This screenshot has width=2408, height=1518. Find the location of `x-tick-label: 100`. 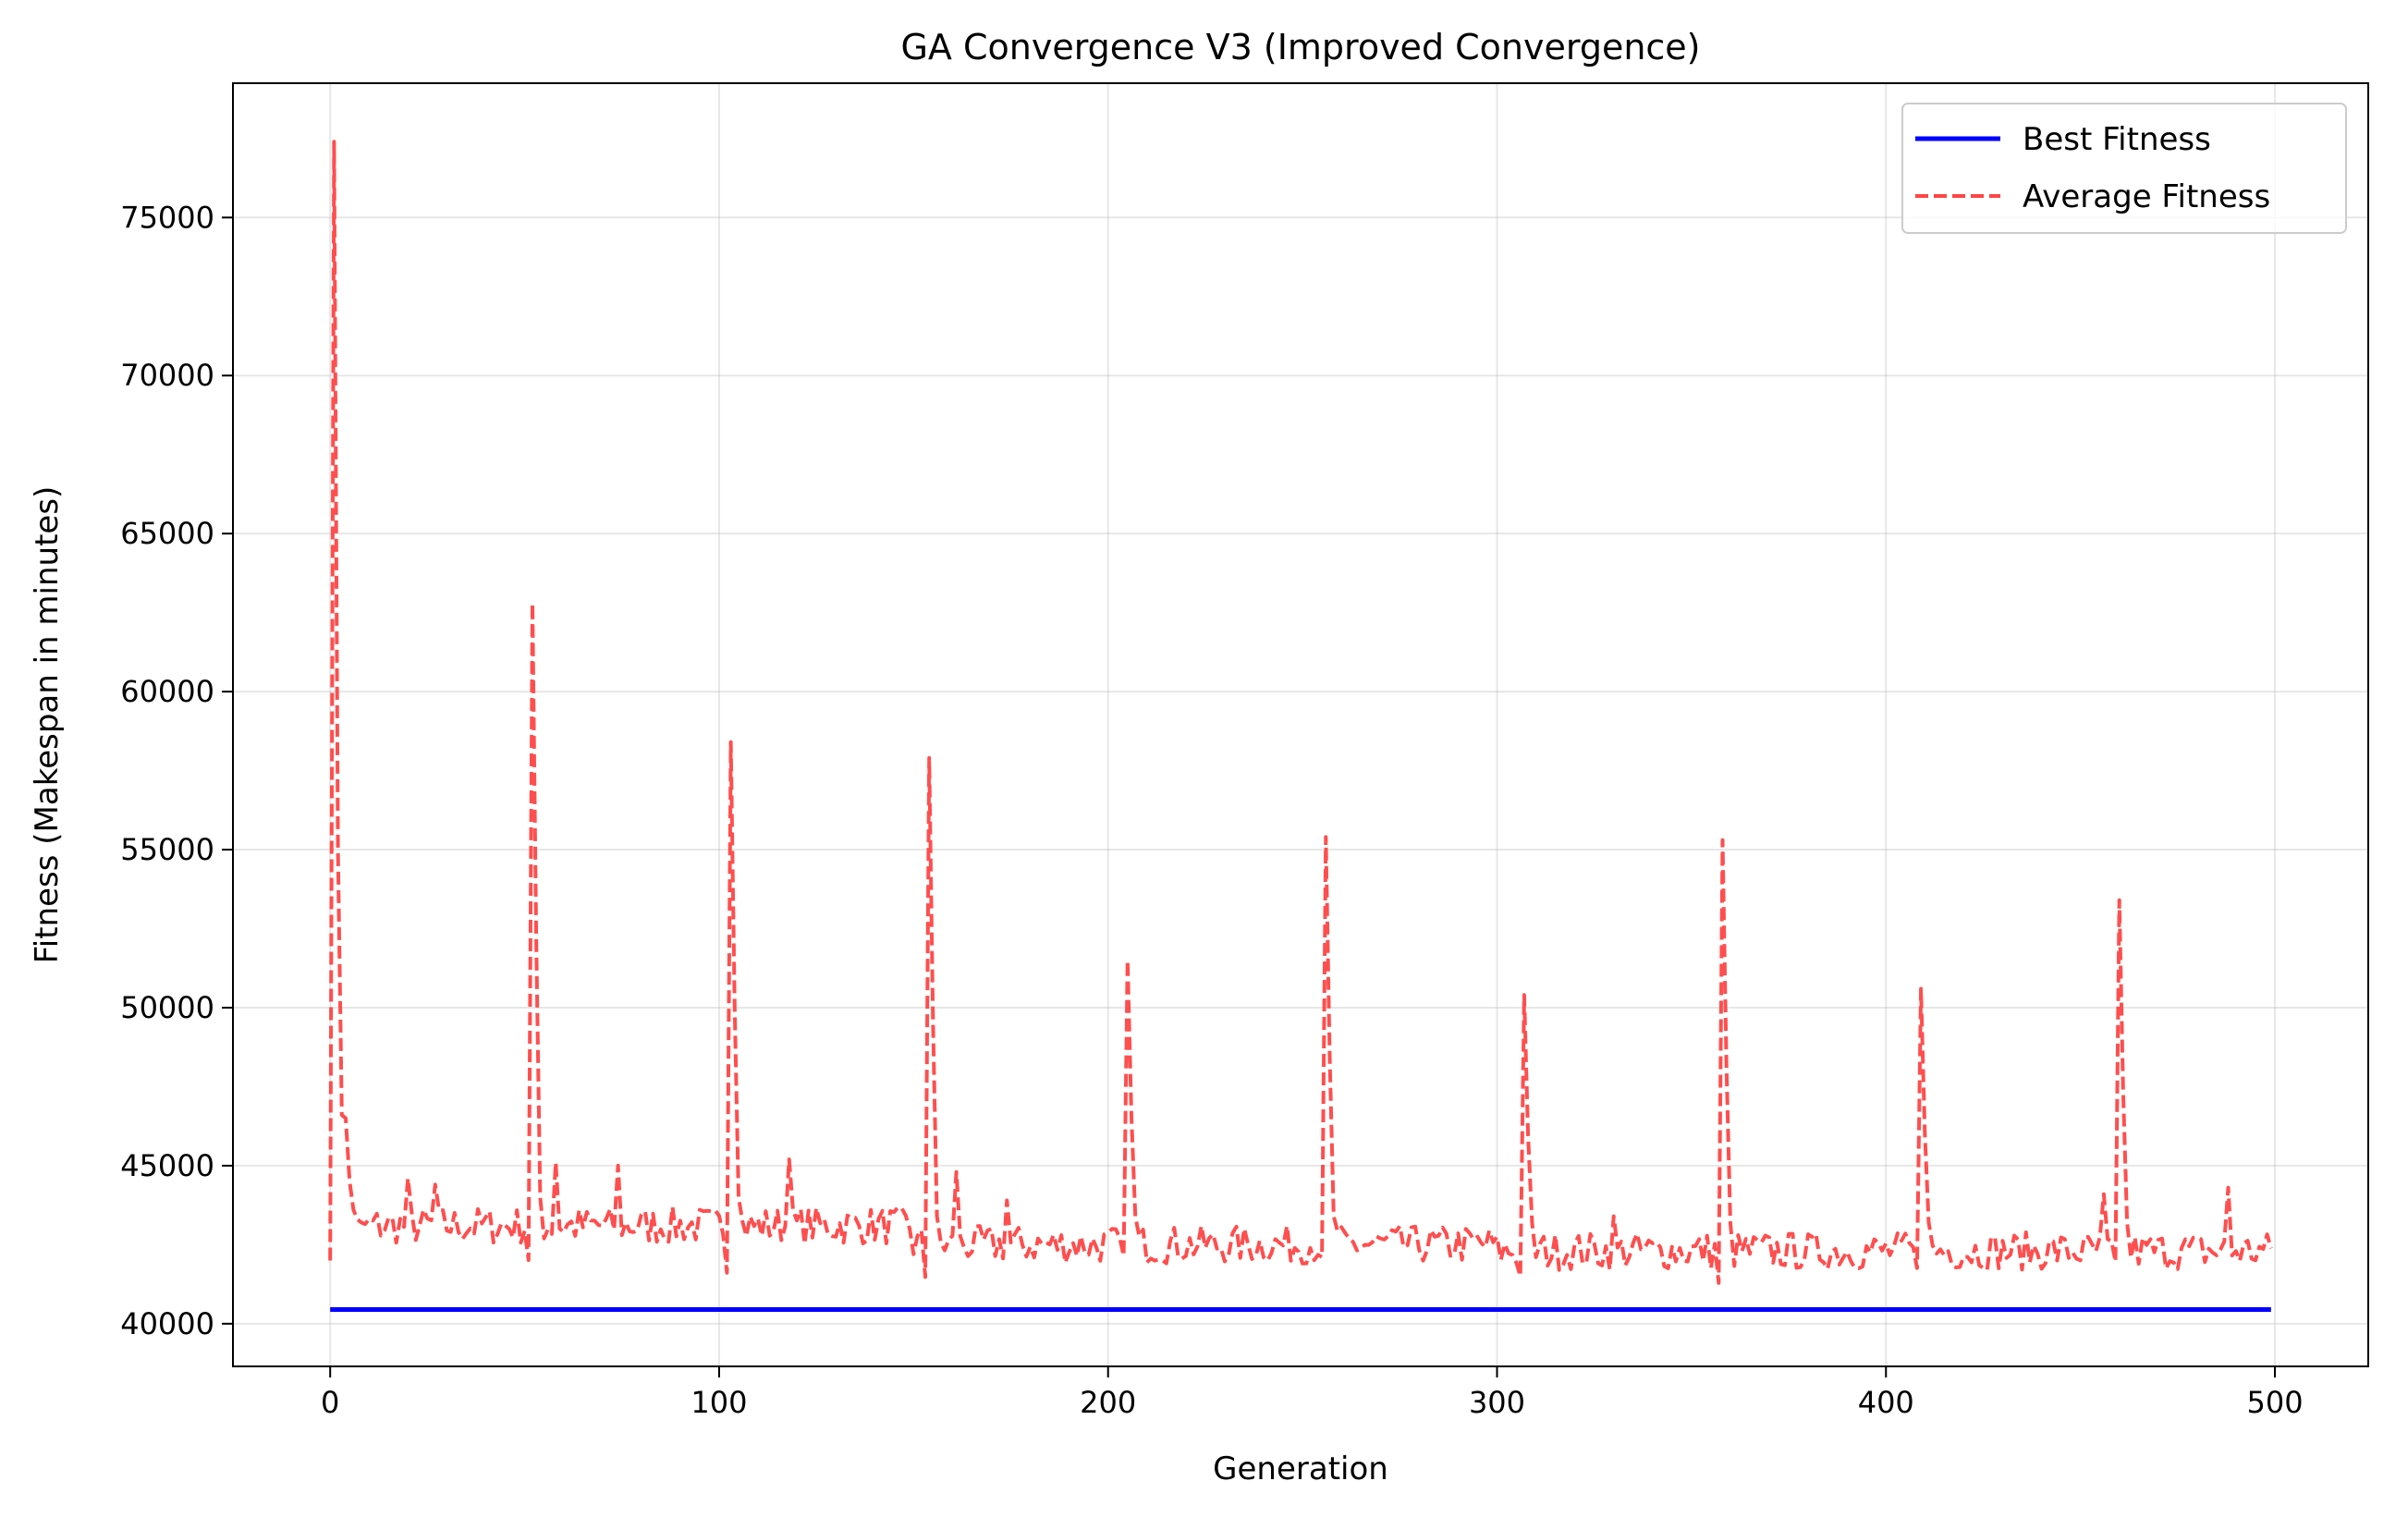

x-tick-label: 100 is located at coordinates (719, 1402).